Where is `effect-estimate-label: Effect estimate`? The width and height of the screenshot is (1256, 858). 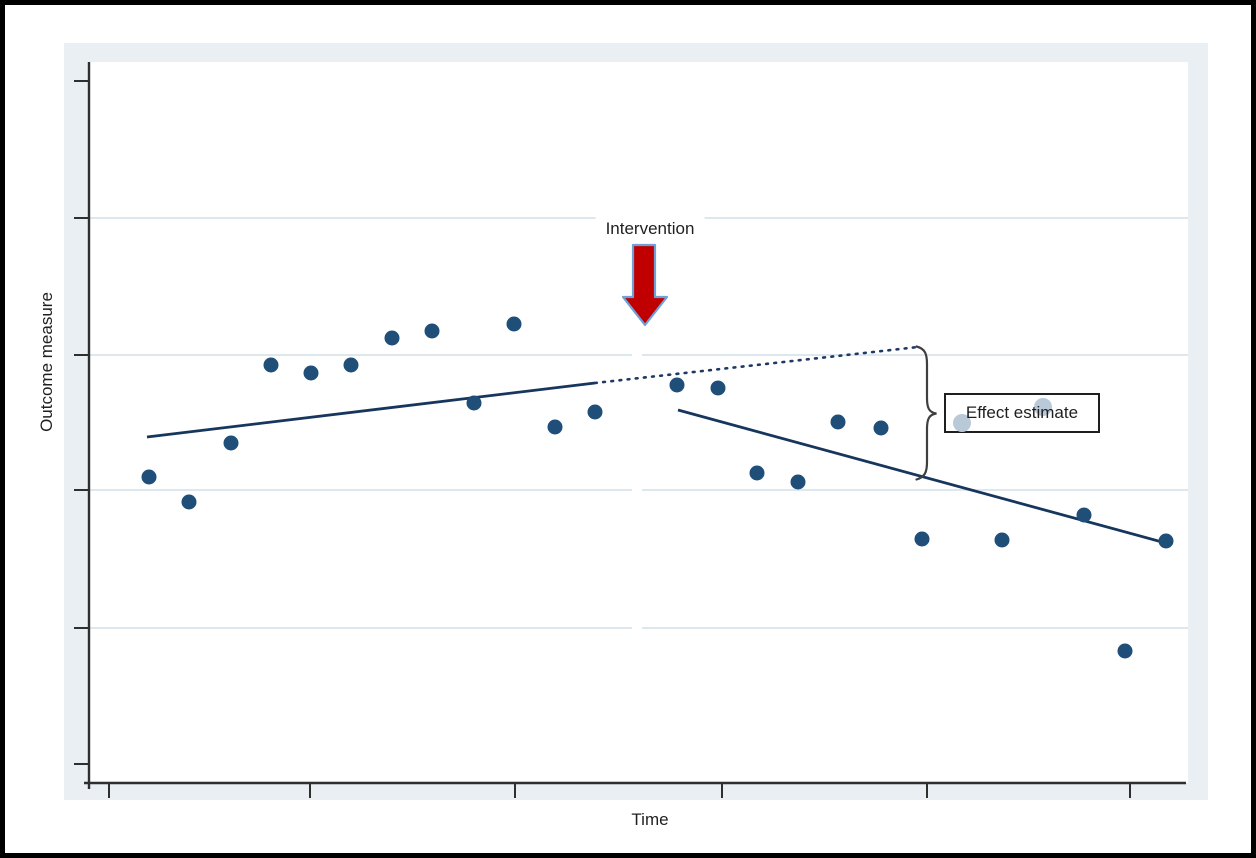
effect-estimate-label: Effect estimate is located at coordinates (1022, 412).